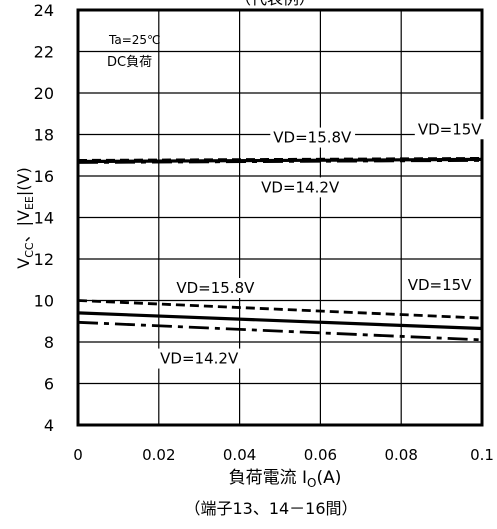  What do you see at coordinates (239, 455) in the screenshot?
I see `x-tick-label: 0.04` at bounding box center [239, 455].